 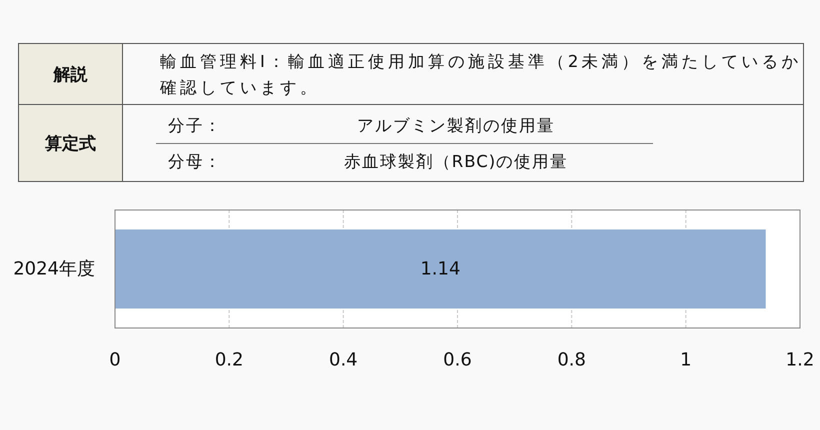 I want to click on text: 赤血球製剤（RBC)の使用量, so click(x=456, y=162).